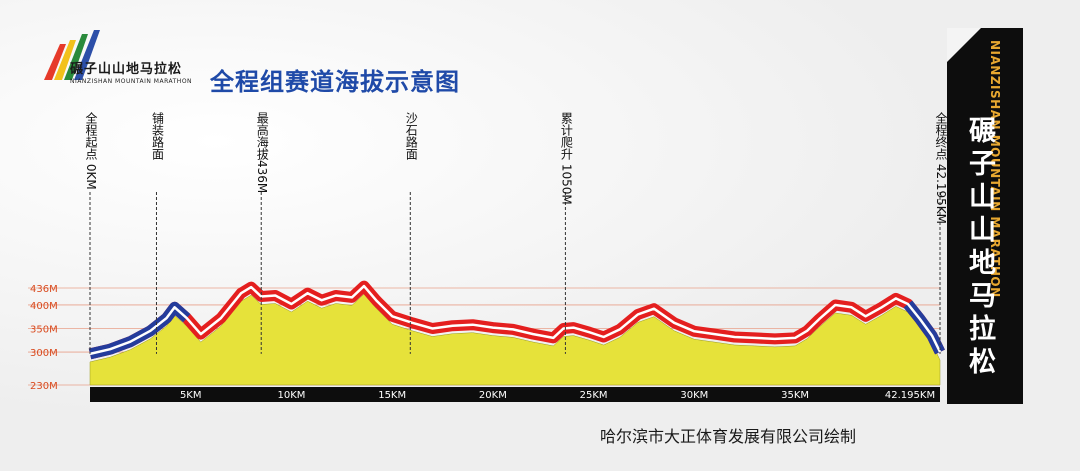 This screenshot has width=1080, height=471. I want to click on x-axis-bar, so click(515, 394).